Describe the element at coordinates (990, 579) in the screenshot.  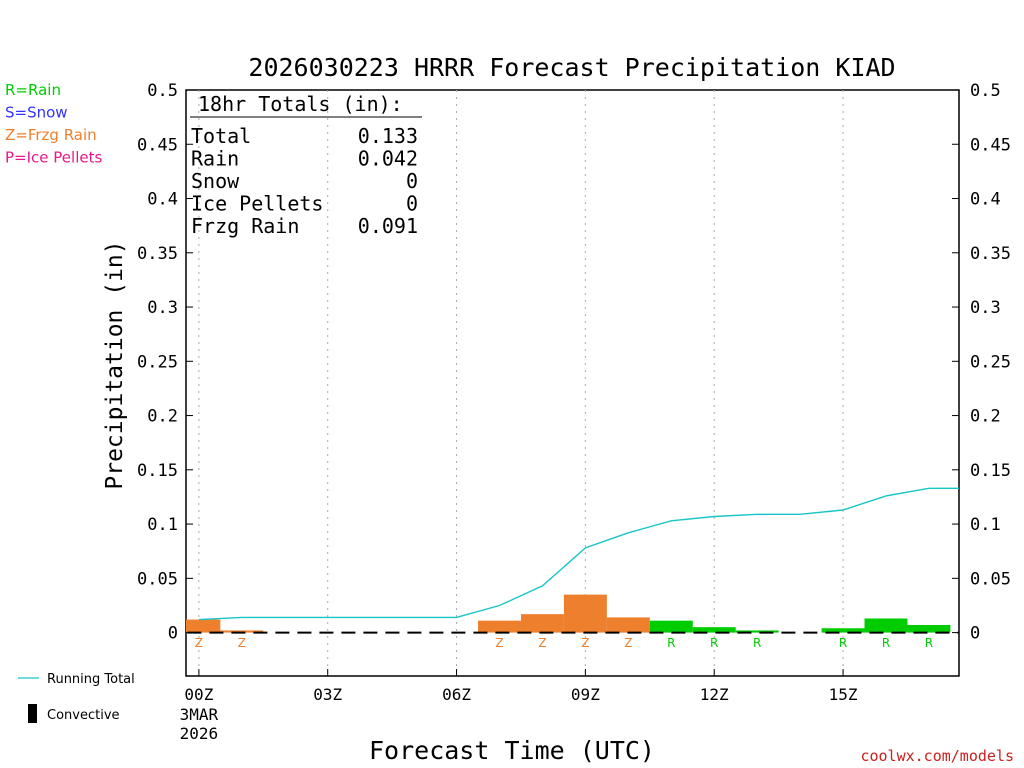
I see `y-tick-label-right: 0.05` at that location.